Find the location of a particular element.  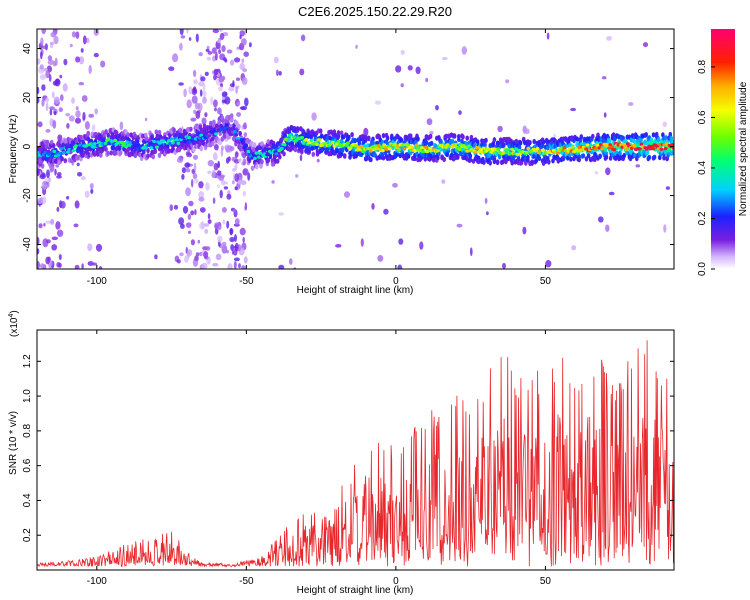

svg-text: (x104) is located at coordinates (14, 323).